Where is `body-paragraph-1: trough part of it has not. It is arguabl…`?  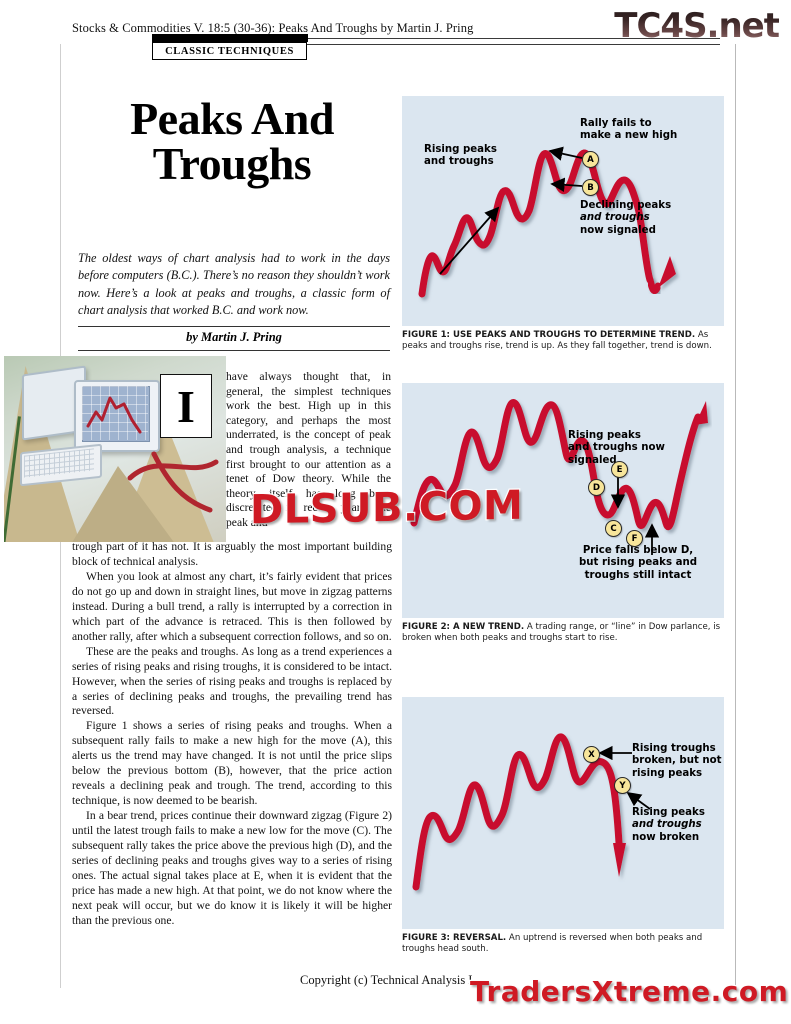 body-paragraph-1: trough part of it has not. It is arguabl… is located at coordinates (232, 554).